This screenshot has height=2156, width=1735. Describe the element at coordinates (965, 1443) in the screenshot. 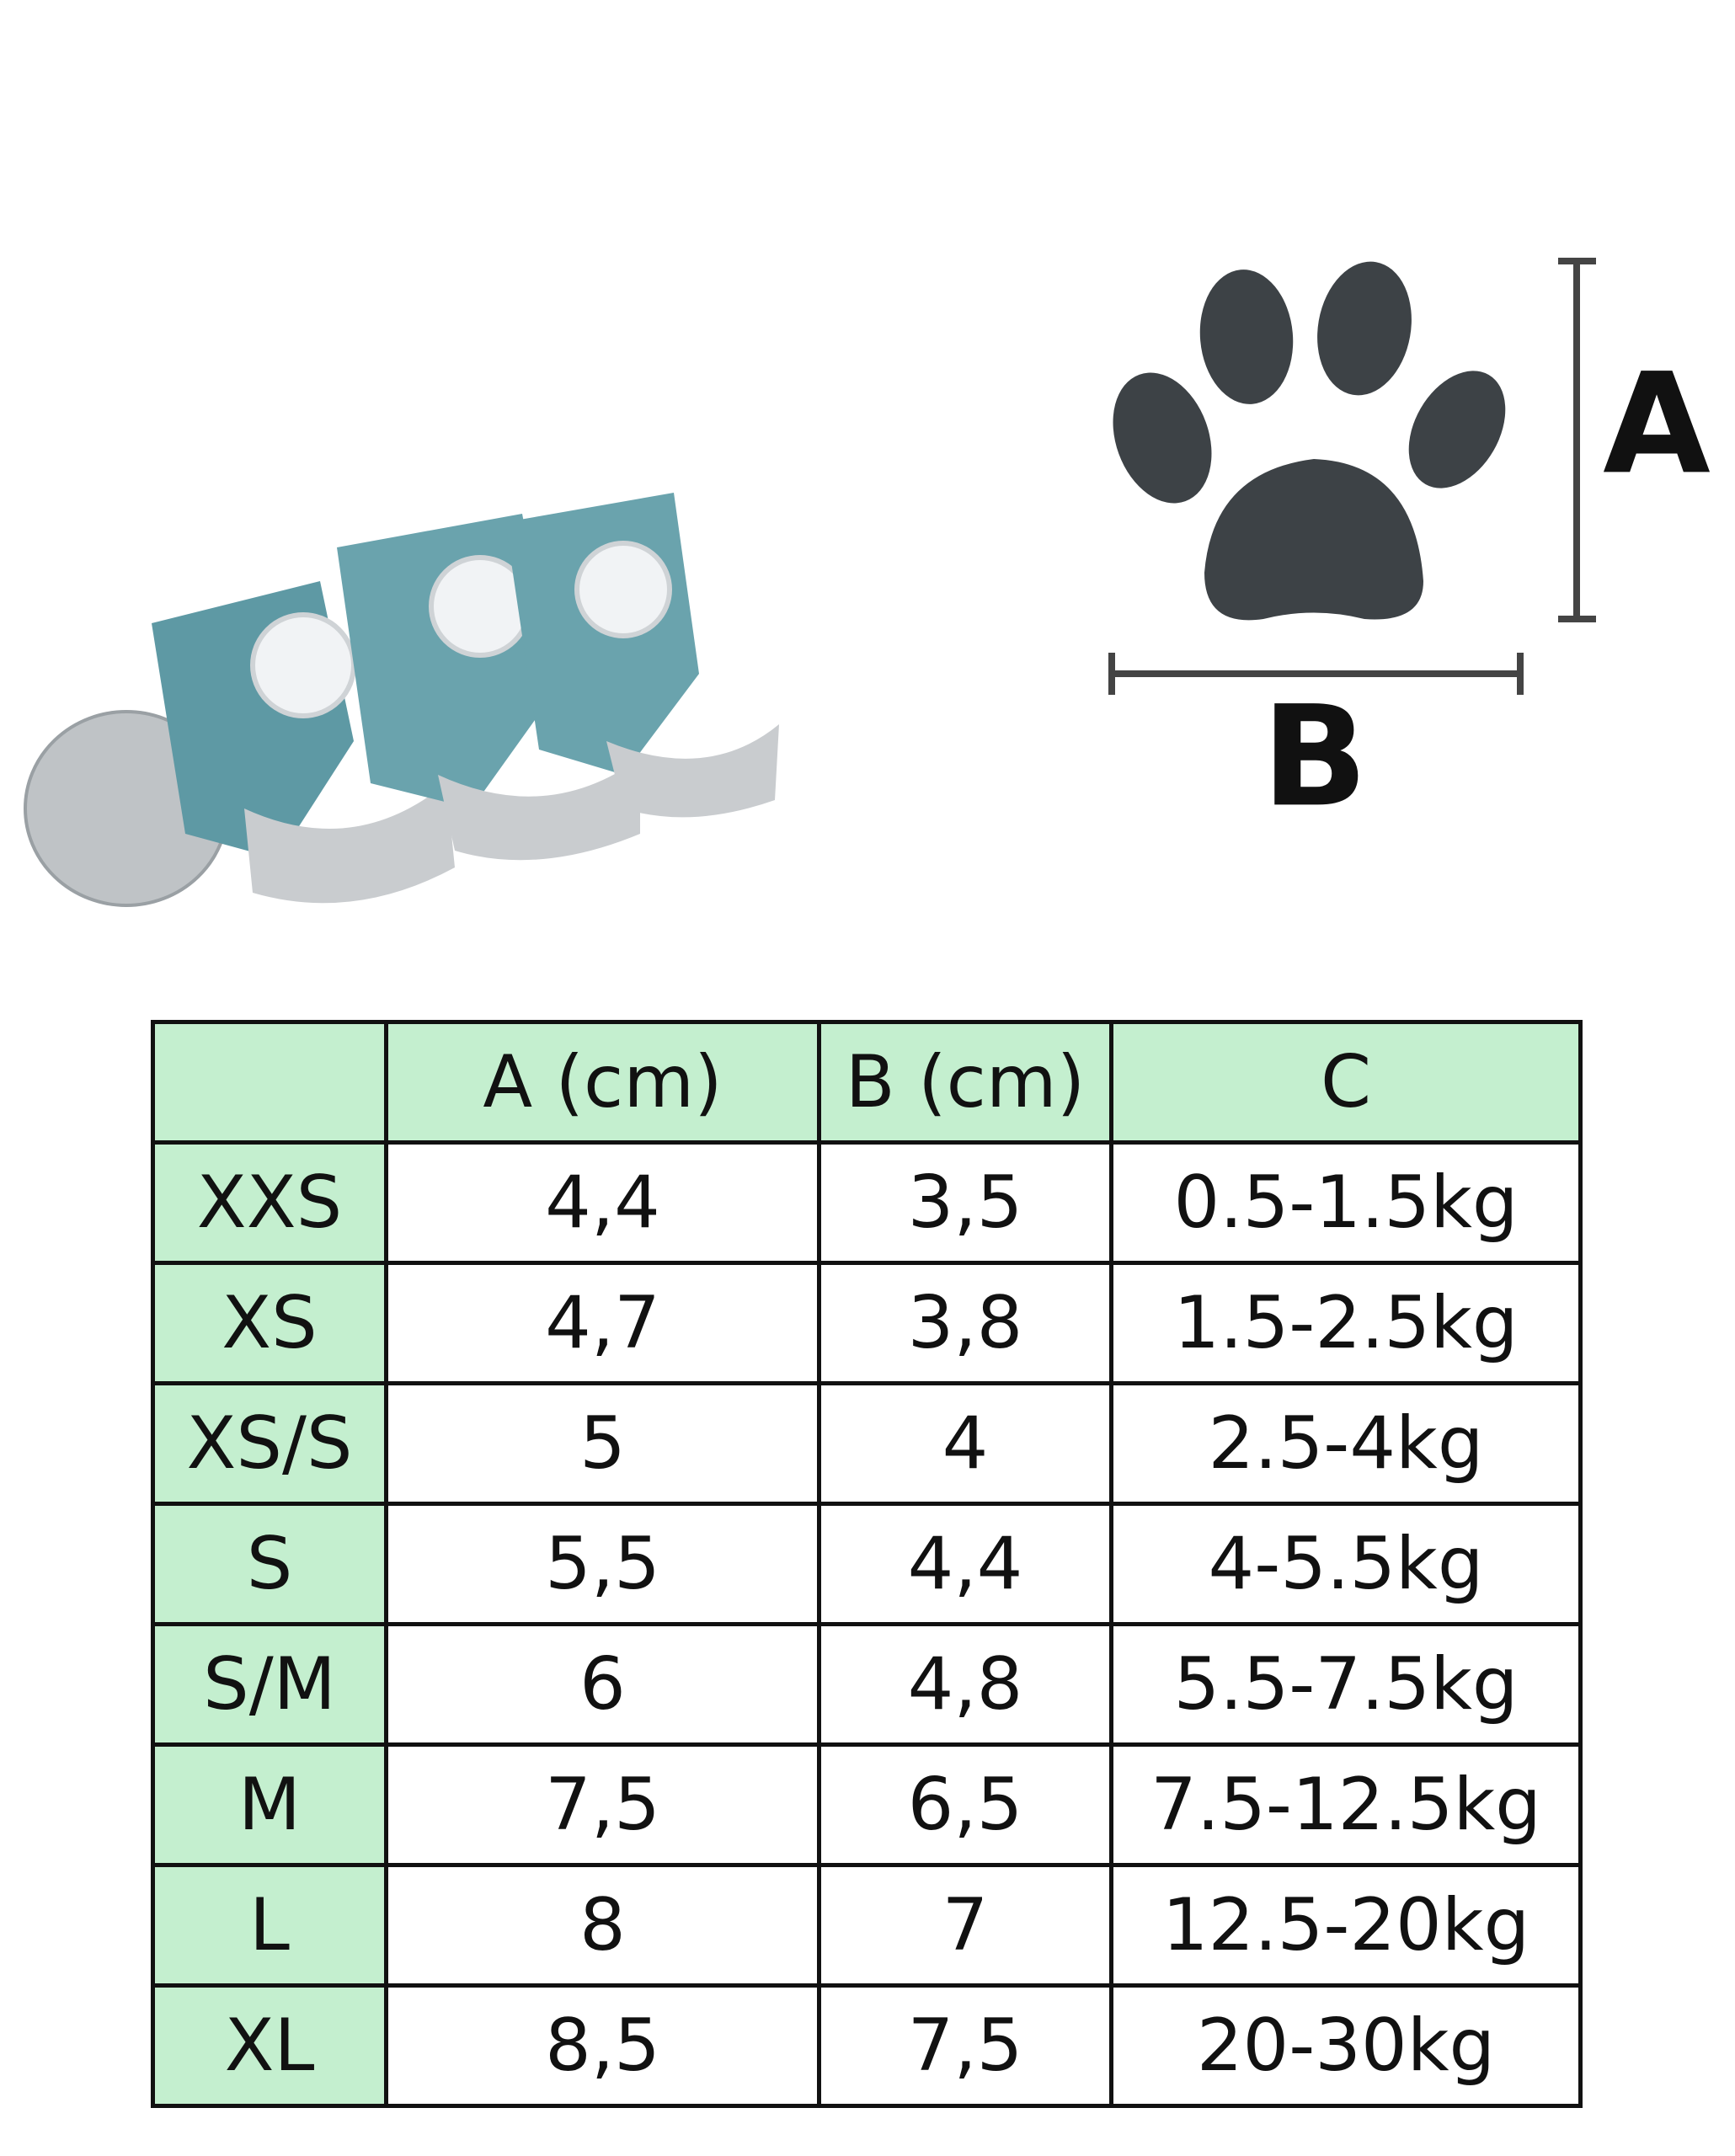

I see `value-cell: 4` at that location.